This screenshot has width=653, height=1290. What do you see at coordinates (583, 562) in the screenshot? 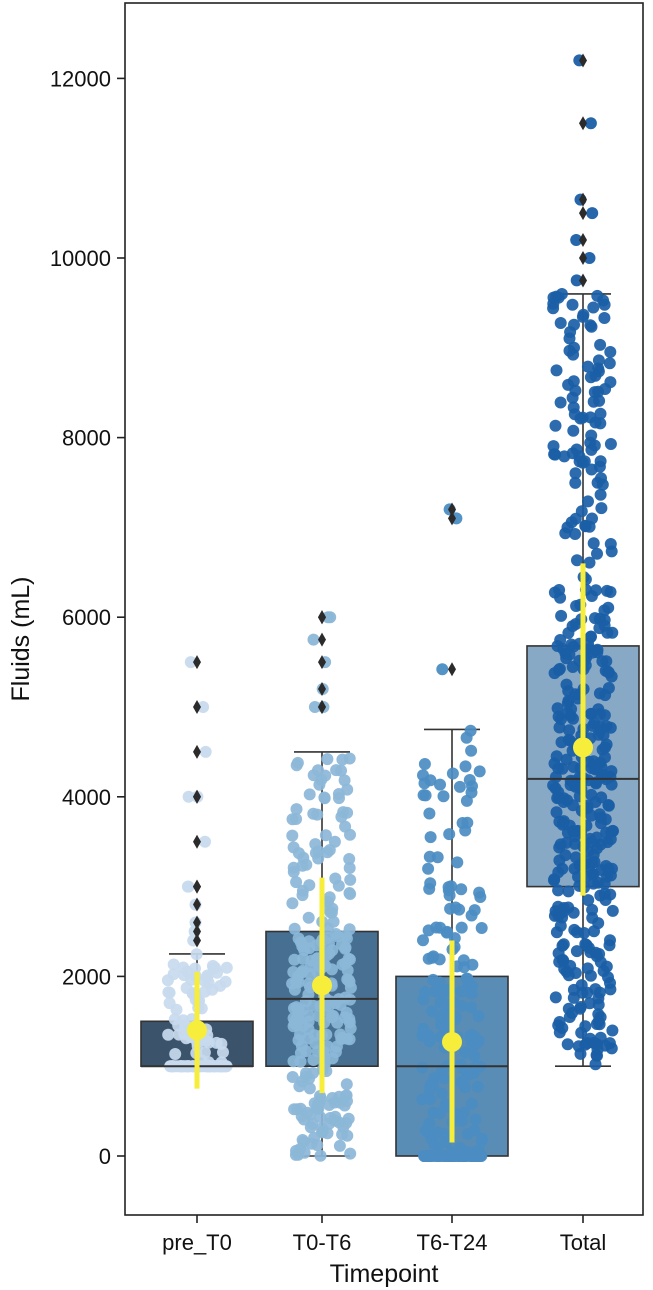
I see `box-group-Total` at bounding box center [583, 562].